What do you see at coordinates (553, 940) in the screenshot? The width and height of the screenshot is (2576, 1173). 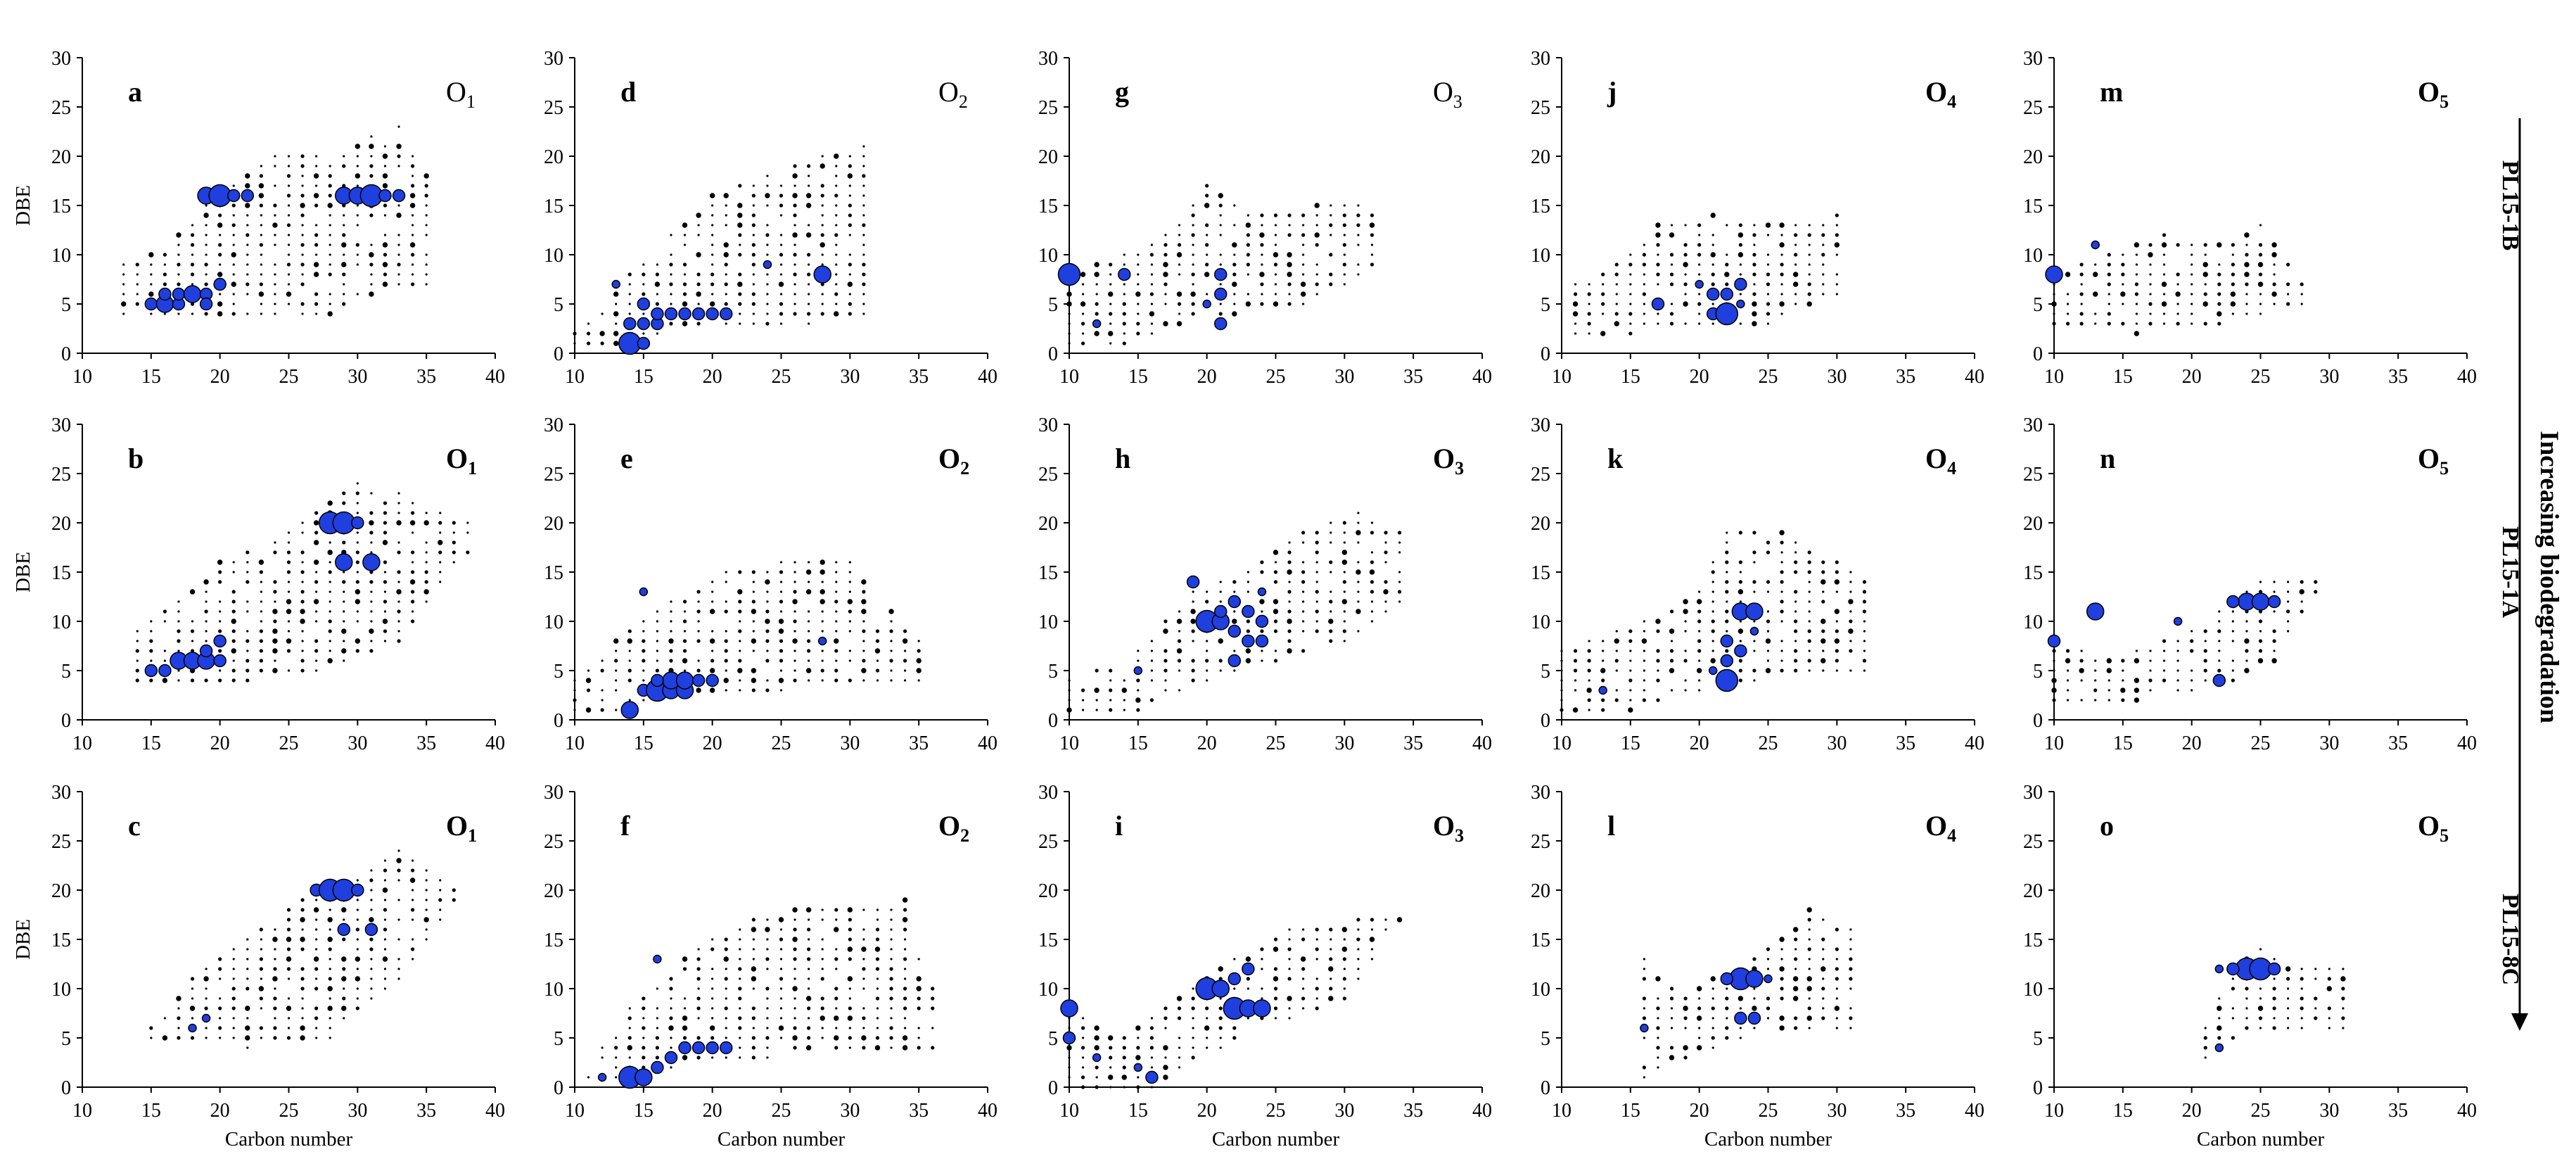 I see `y-tick-label: 15` at bounding box center [553, 940].